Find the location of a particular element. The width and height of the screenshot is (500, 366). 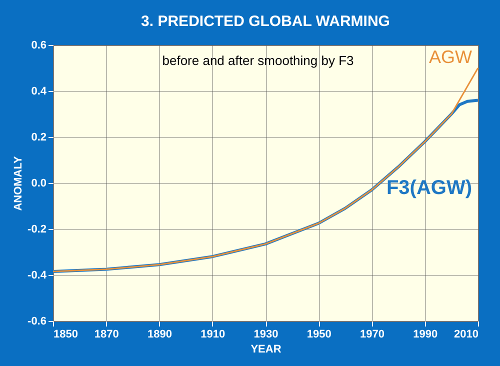

x-tick-label: 1850 is located at coordinates (66, 334).